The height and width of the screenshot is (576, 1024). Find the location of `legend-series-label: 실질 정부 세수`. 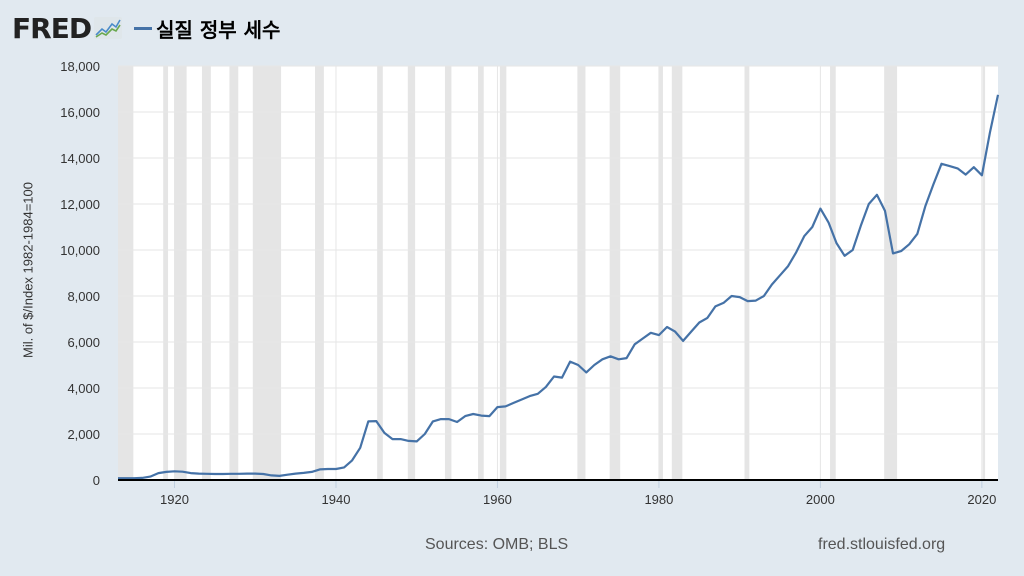

legend-series-label: 실질 정부 세수 is located at coordinates (218, 29).